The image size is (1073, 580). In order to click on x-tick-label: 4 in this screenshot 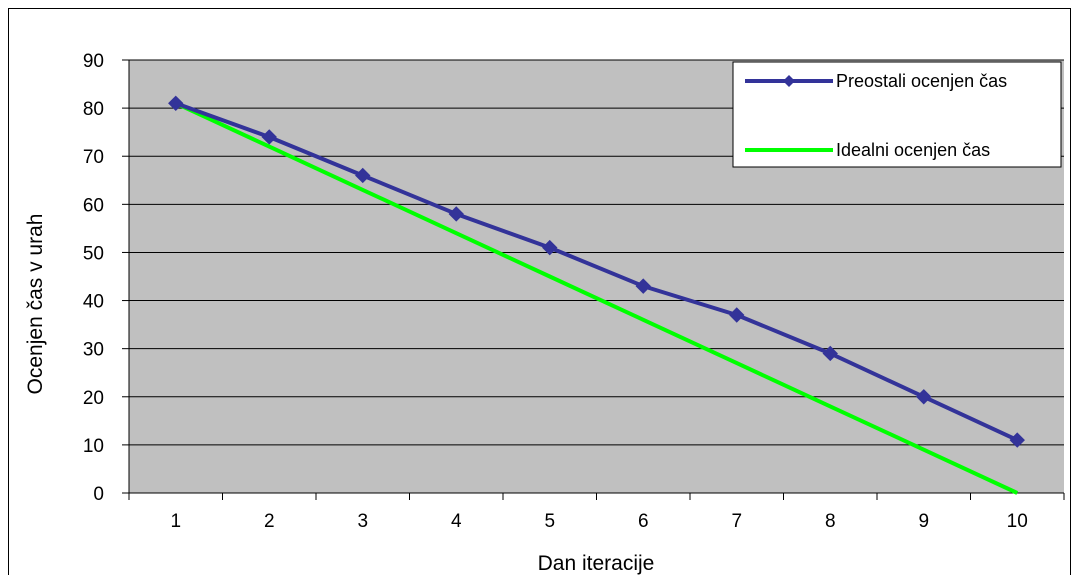, I will do `click(456, 521)`.